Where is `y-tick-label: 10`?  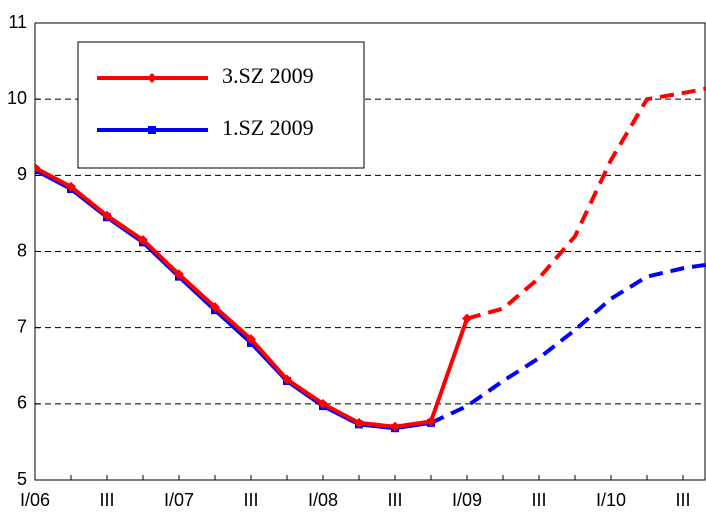
y-tick-label: 10 is located at coordinates (17, 98).